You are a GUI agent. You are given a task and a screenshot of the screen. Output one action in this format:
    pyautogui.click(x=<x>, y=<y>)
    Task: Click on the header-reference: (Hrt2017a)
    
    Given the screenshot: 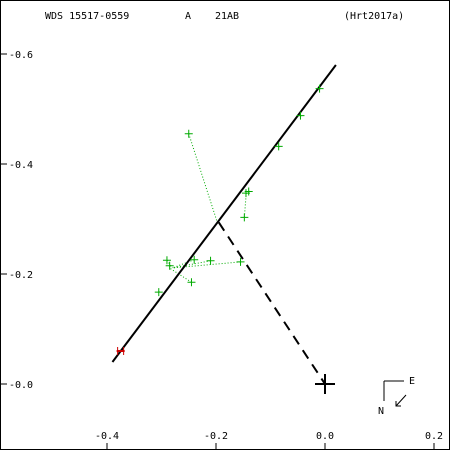 What is the action you would take?
    pyautogui.click(x=374, y=16)
    